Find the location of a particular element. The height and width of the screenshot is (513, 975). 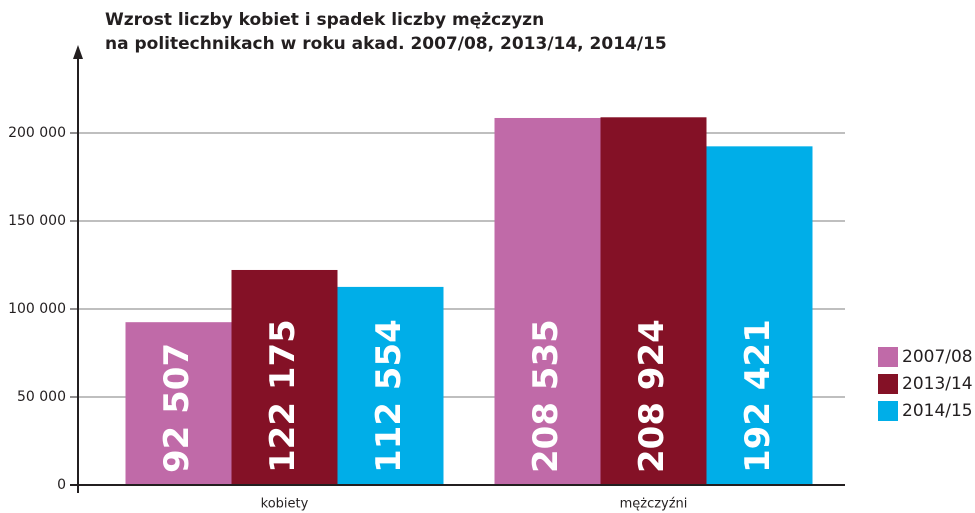

value-label: 208 535 is located at coordinates (546, 396).